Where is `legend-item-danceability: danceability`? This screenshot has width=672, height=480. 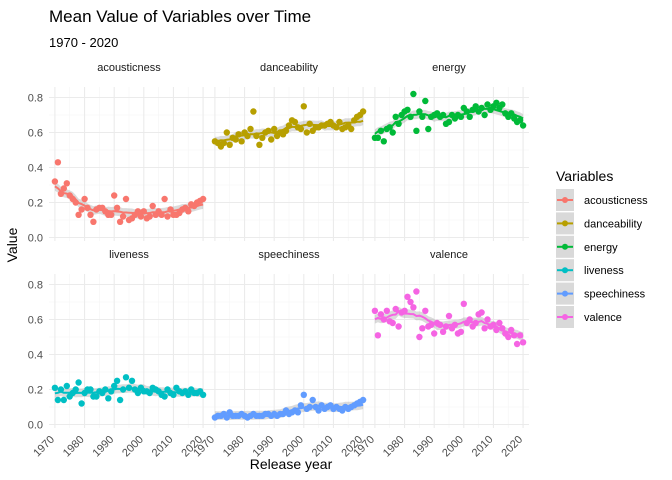
legend-item-danceability: danceability is located at coordinates (599, 223).